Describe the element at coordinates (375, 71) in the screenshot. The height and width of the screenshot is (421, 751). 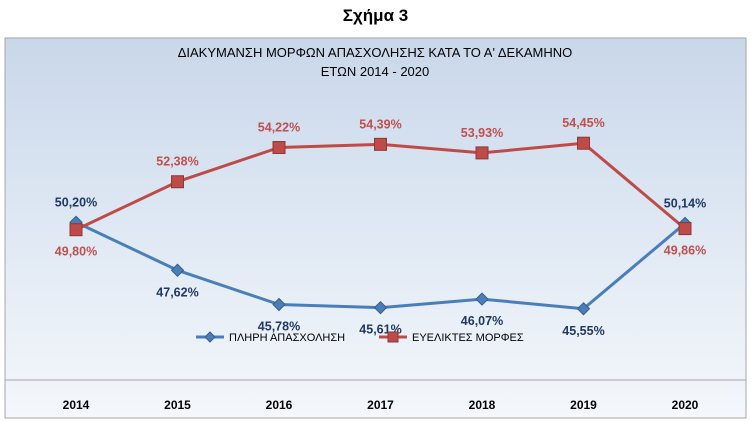
I see `chart-title-line2: ΕΤΩΝ 2014 - 2020` at that location.